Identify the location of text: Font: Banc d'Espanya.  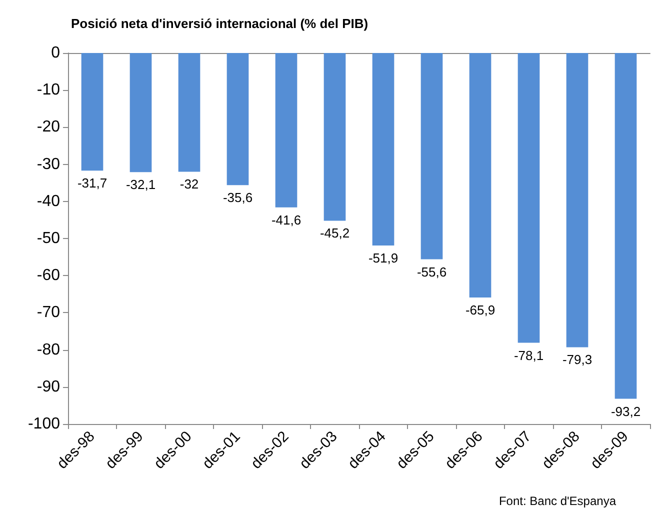
(557, 501).